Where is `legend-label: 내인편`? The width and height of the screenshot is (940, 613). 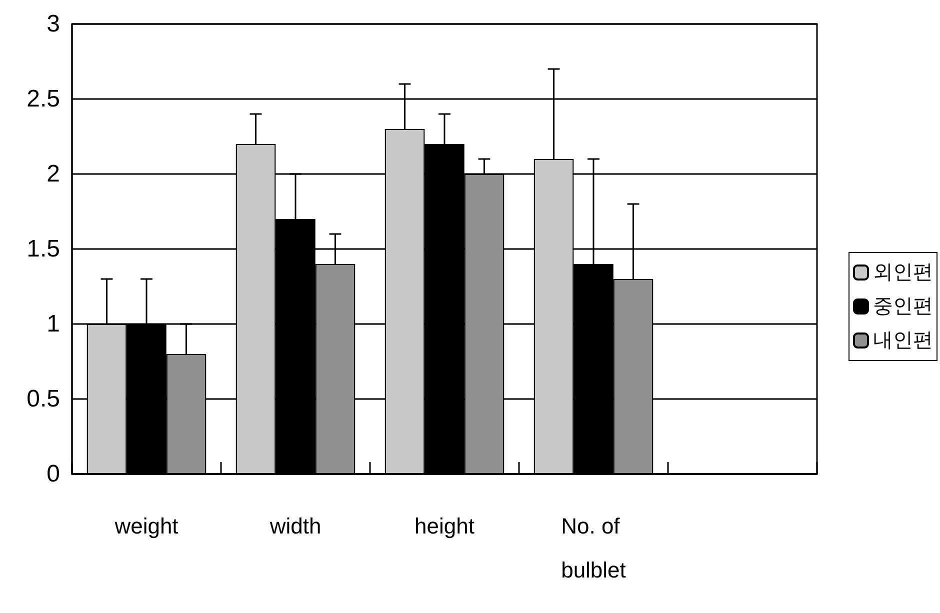 legend-label: 내인편 is located at coordinates (903, 341).